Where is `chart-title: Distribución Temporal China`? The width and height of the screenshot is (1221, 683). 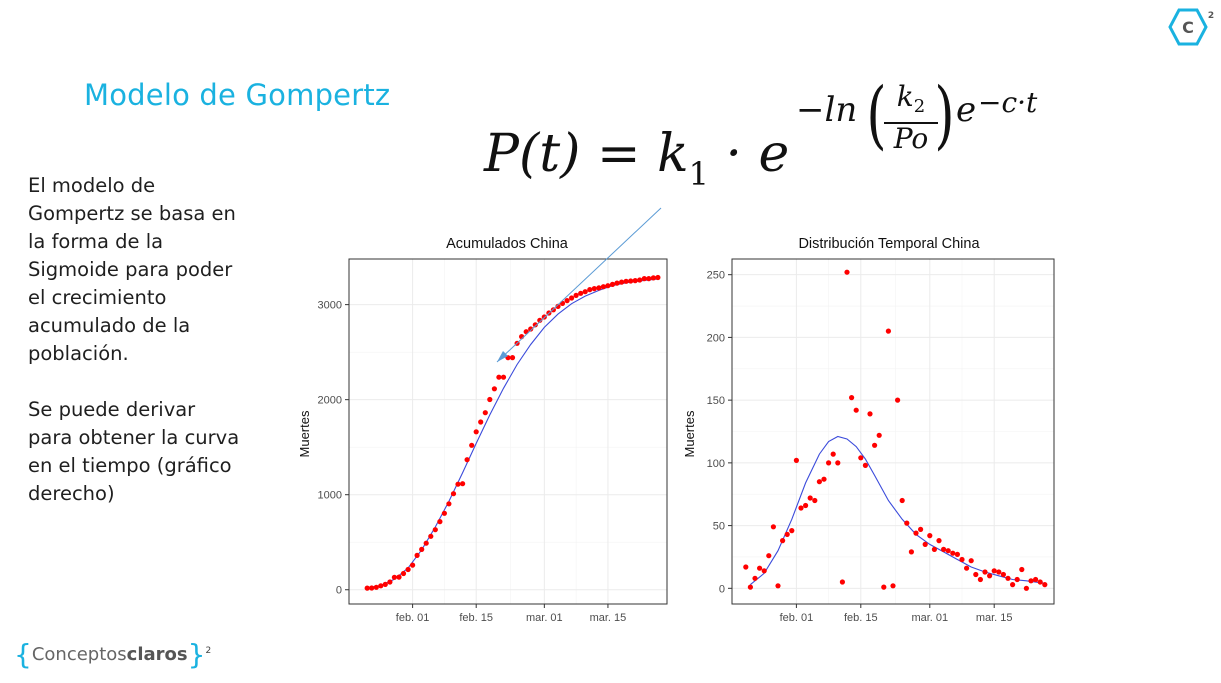 chart-title: Distribución Temporal China is located at coordinates (889, 244).